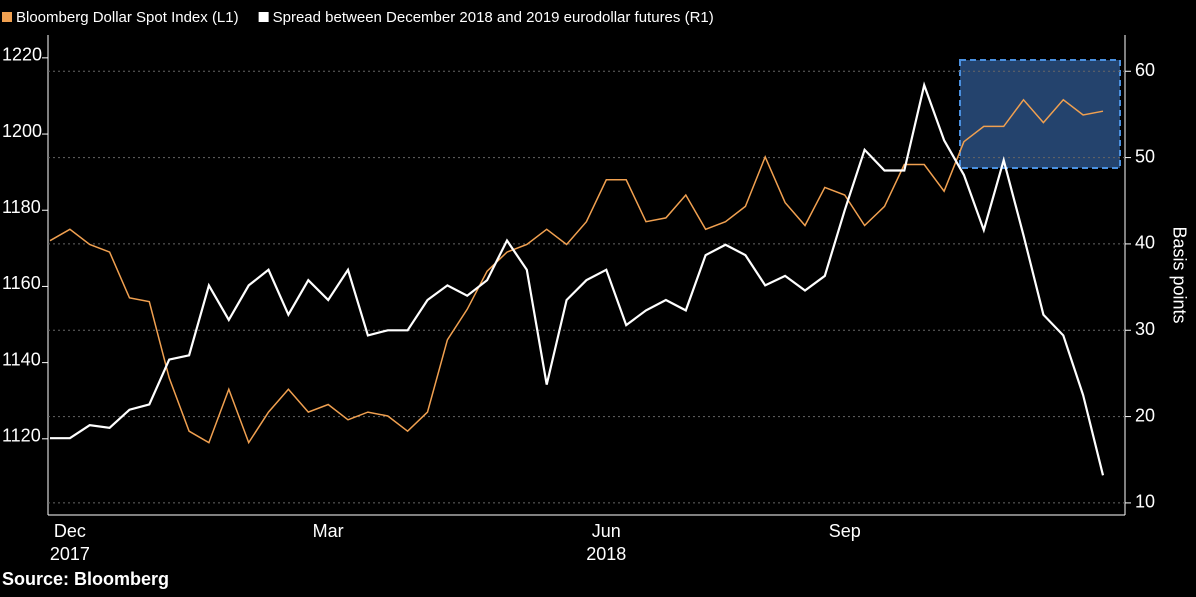 The image size is (1196, 597). Describe the element at coordinates (606, 554) in the screenshot. I see `x-year-label: 2018` at that location.